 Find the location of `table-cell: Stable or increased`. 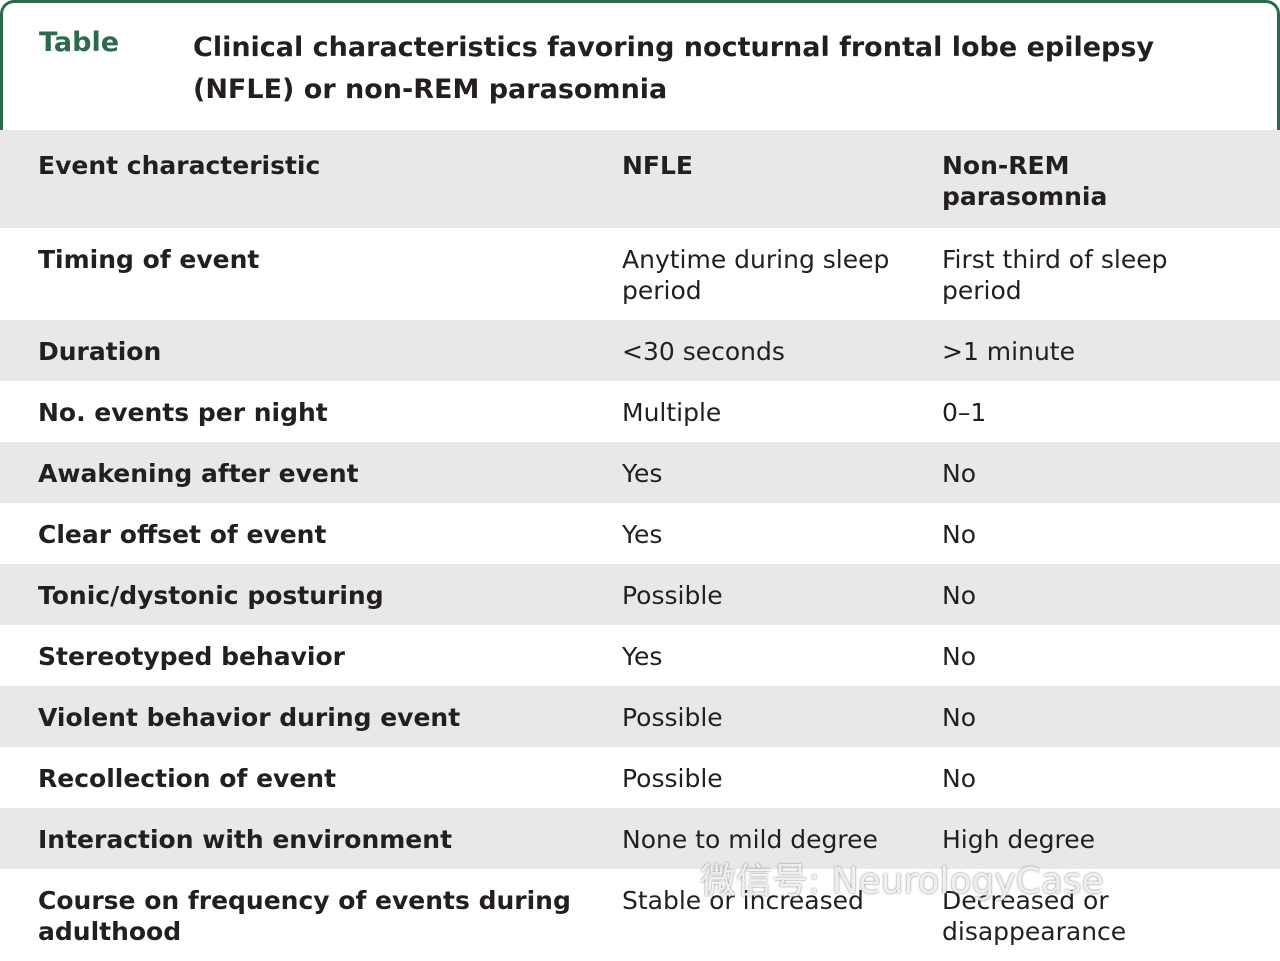

table-cell: Stable or increased is located at coordinates (743, 900).